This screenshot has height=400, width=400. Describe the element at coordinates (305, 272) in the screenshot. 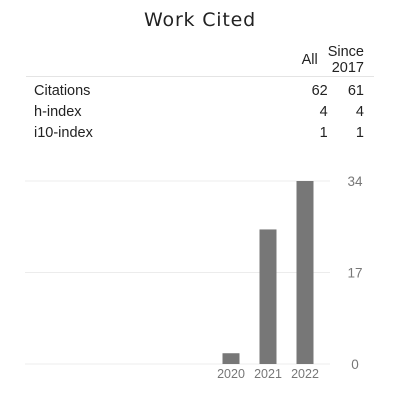

I see `bar-2022` at that location.